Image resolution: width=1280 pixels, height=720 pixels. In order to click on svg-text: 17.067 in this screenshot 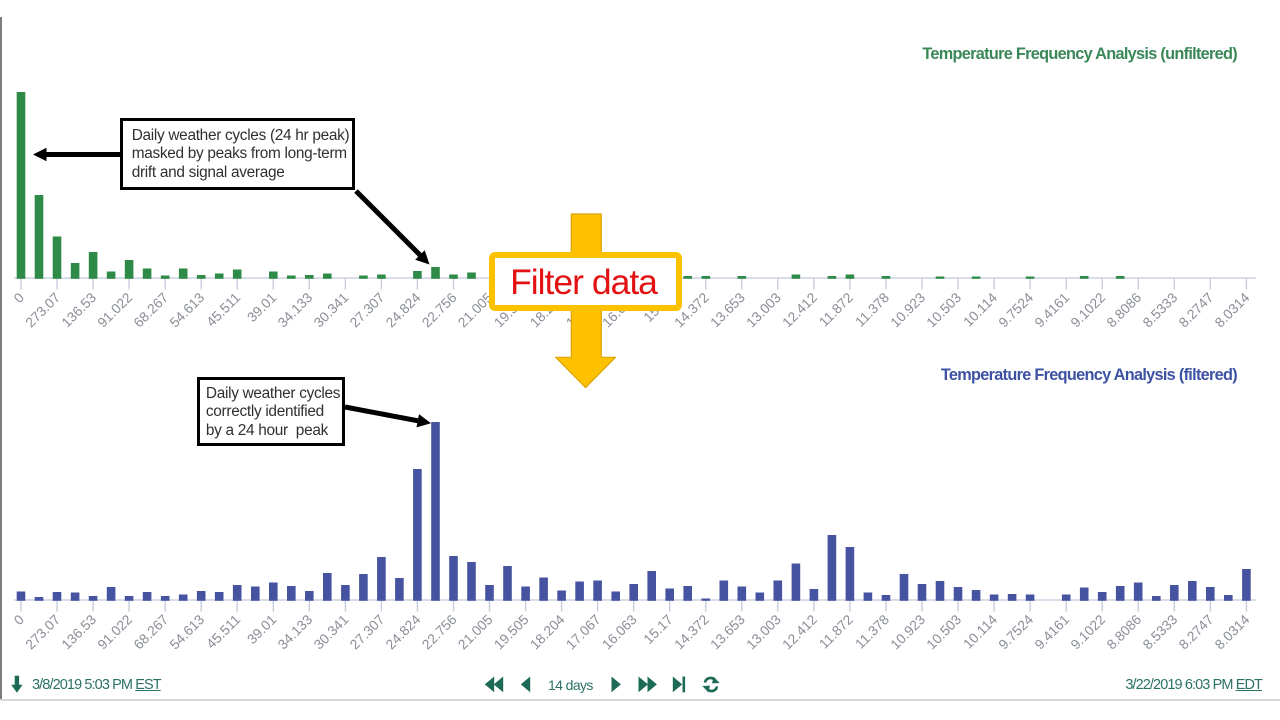, I will do `click(583, 632)`.